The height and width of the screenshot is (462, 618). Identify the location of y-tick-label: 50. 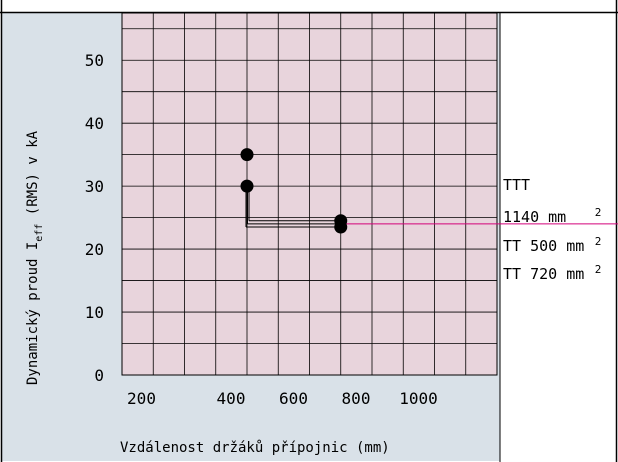
(94, 60).